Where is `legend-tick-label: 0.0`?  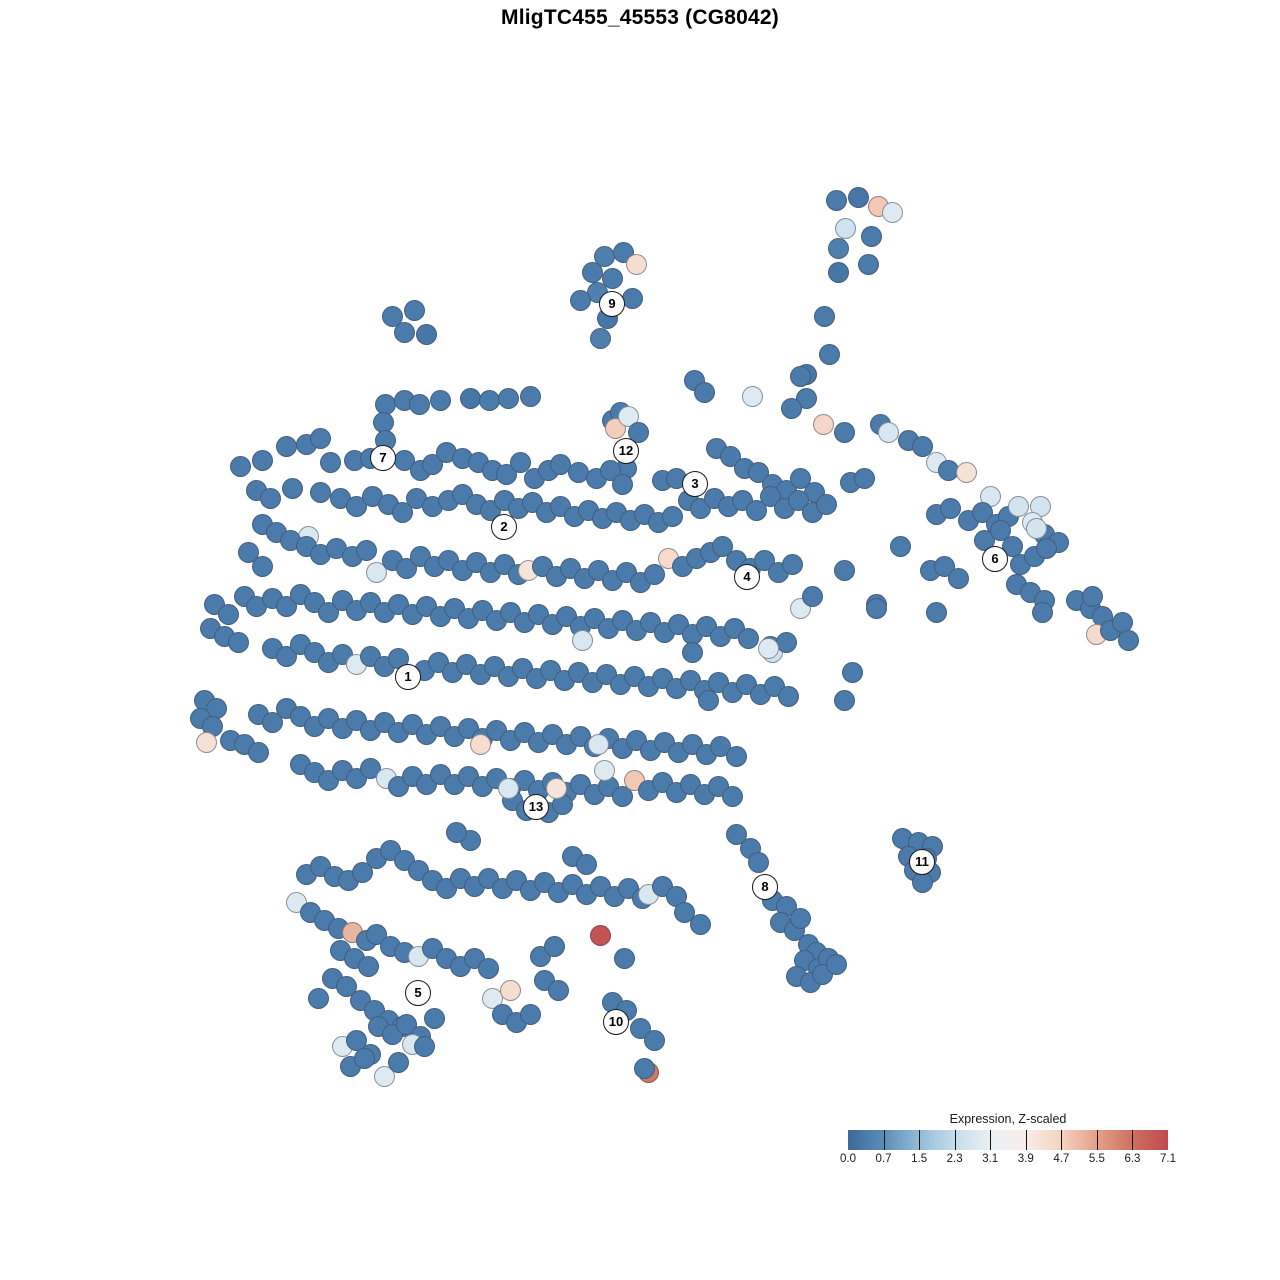 legend-tick-label: 0.0 is located at coordinates (848, 1159).